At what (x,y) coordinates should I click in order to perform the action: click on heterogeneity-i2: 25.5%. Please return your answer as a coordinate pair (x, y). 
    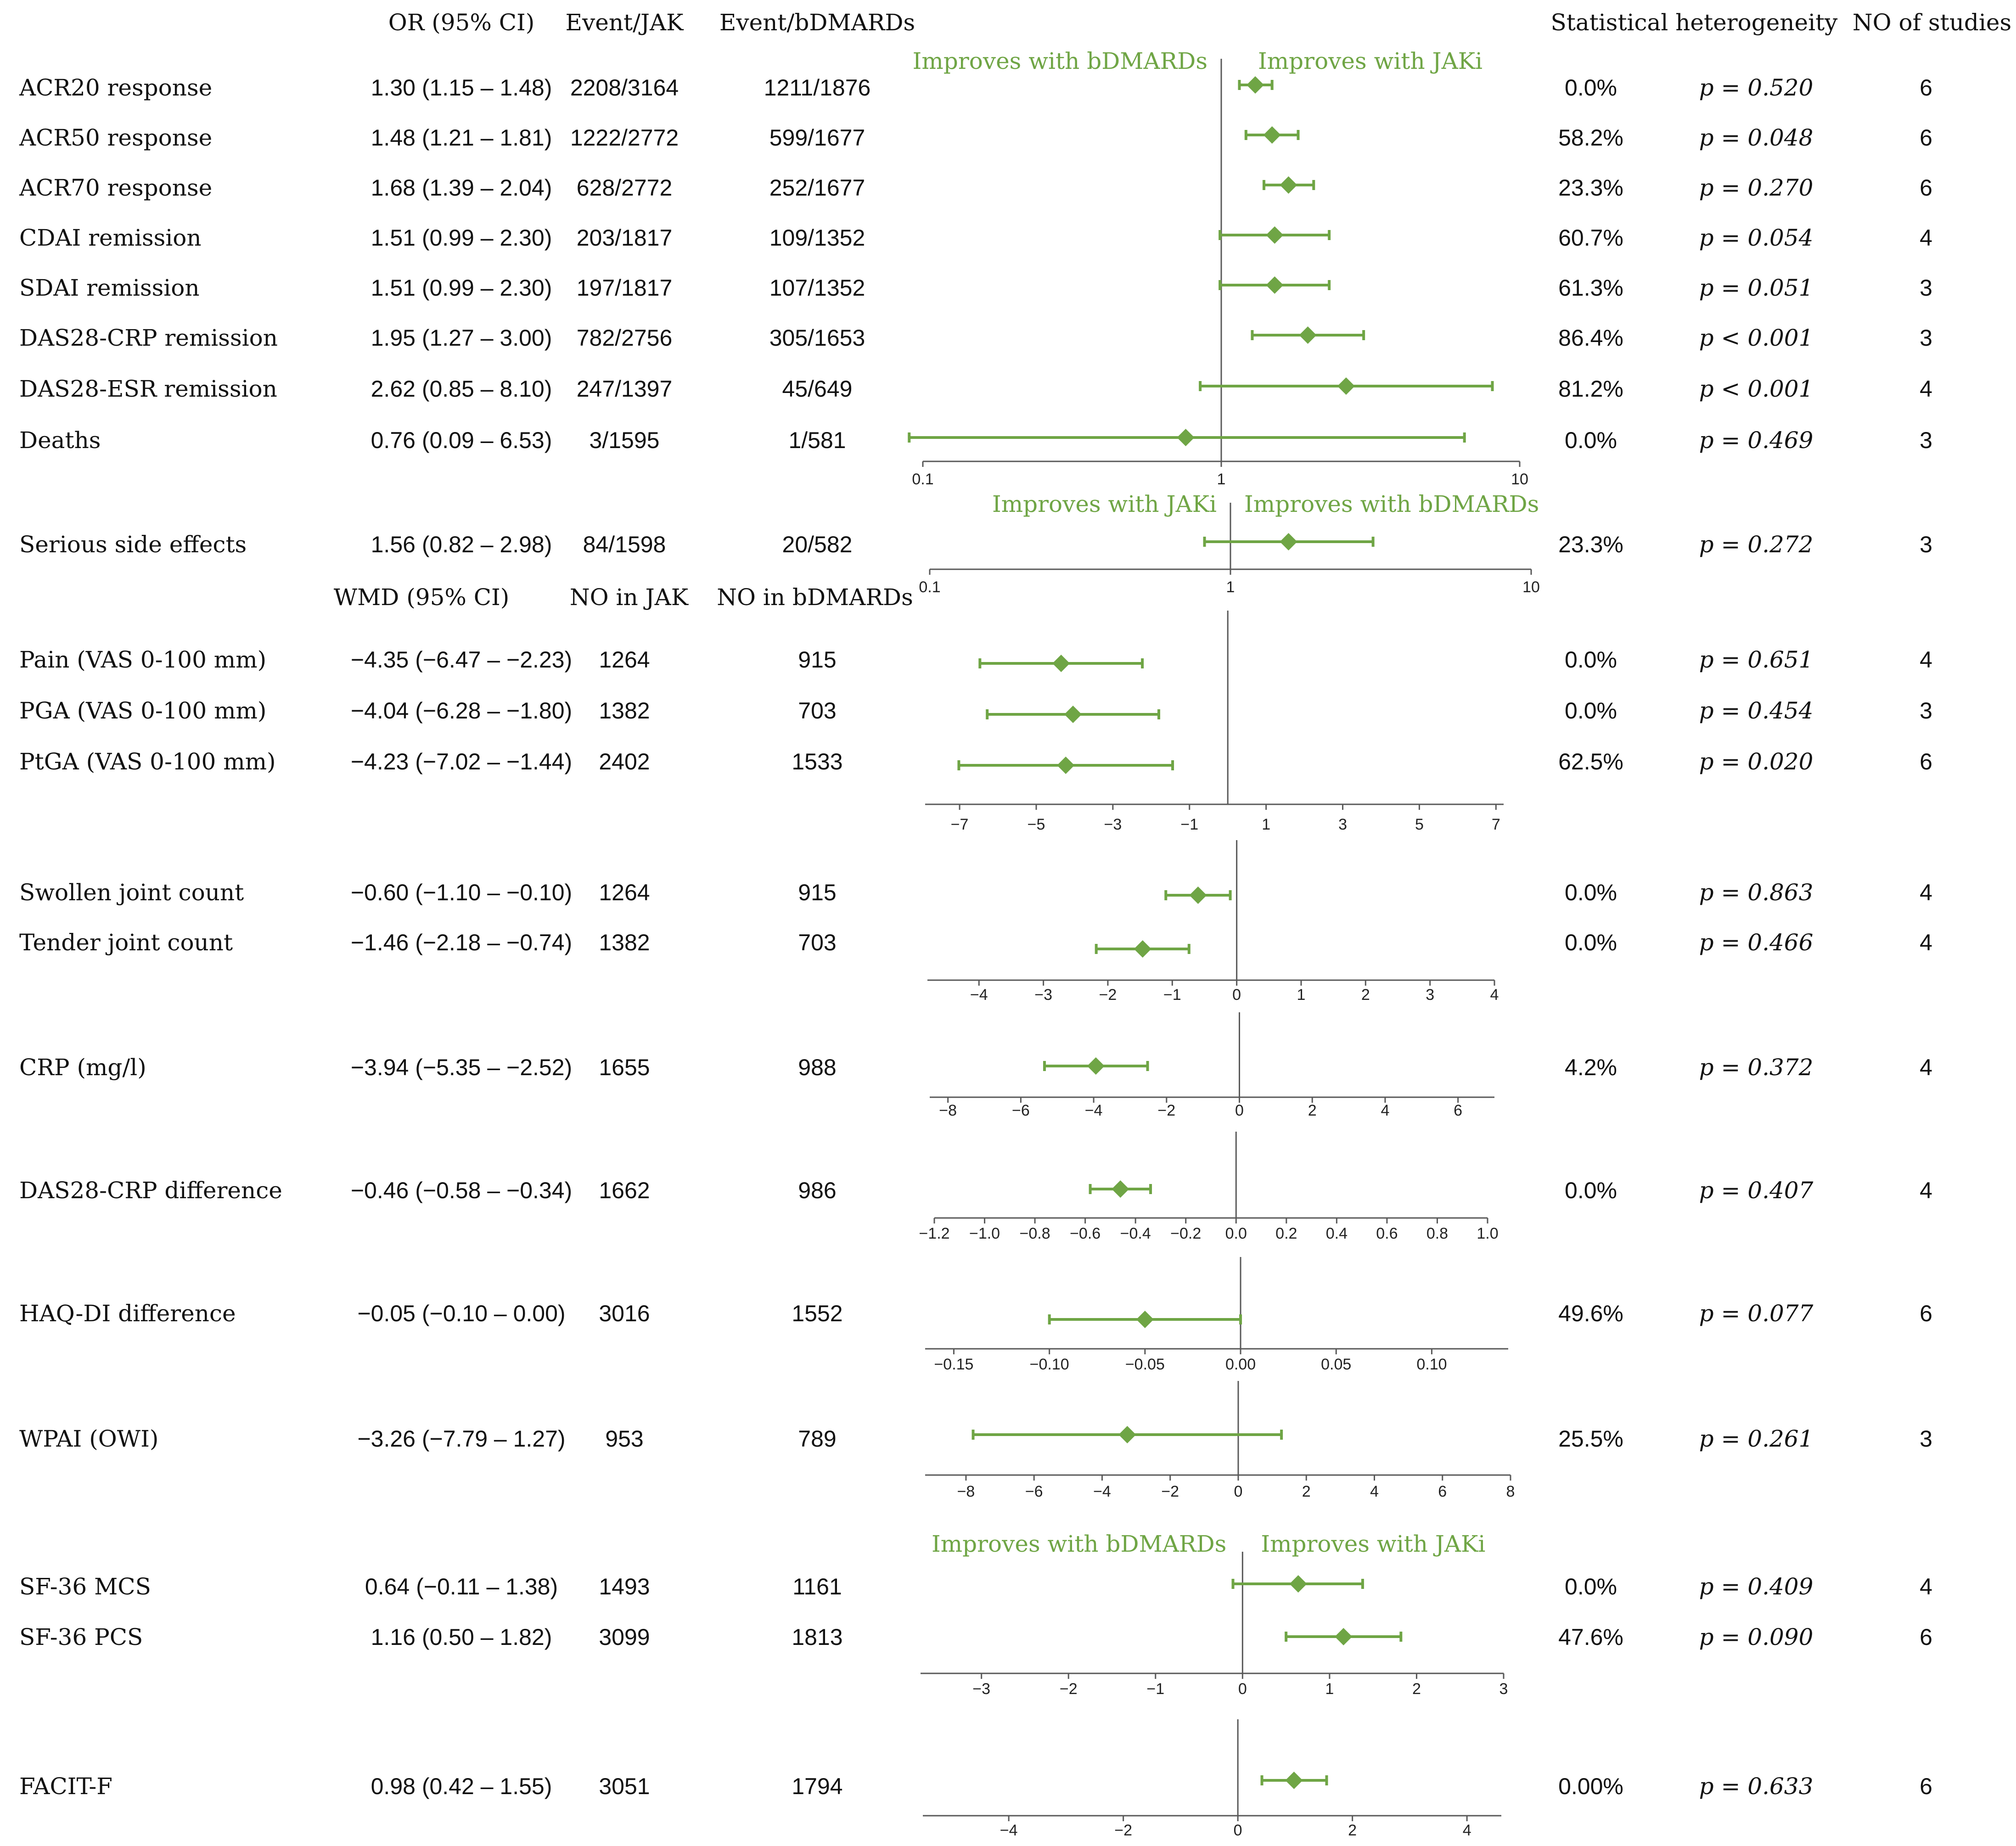
    Looking at the image, I should click on (1590, 1439).